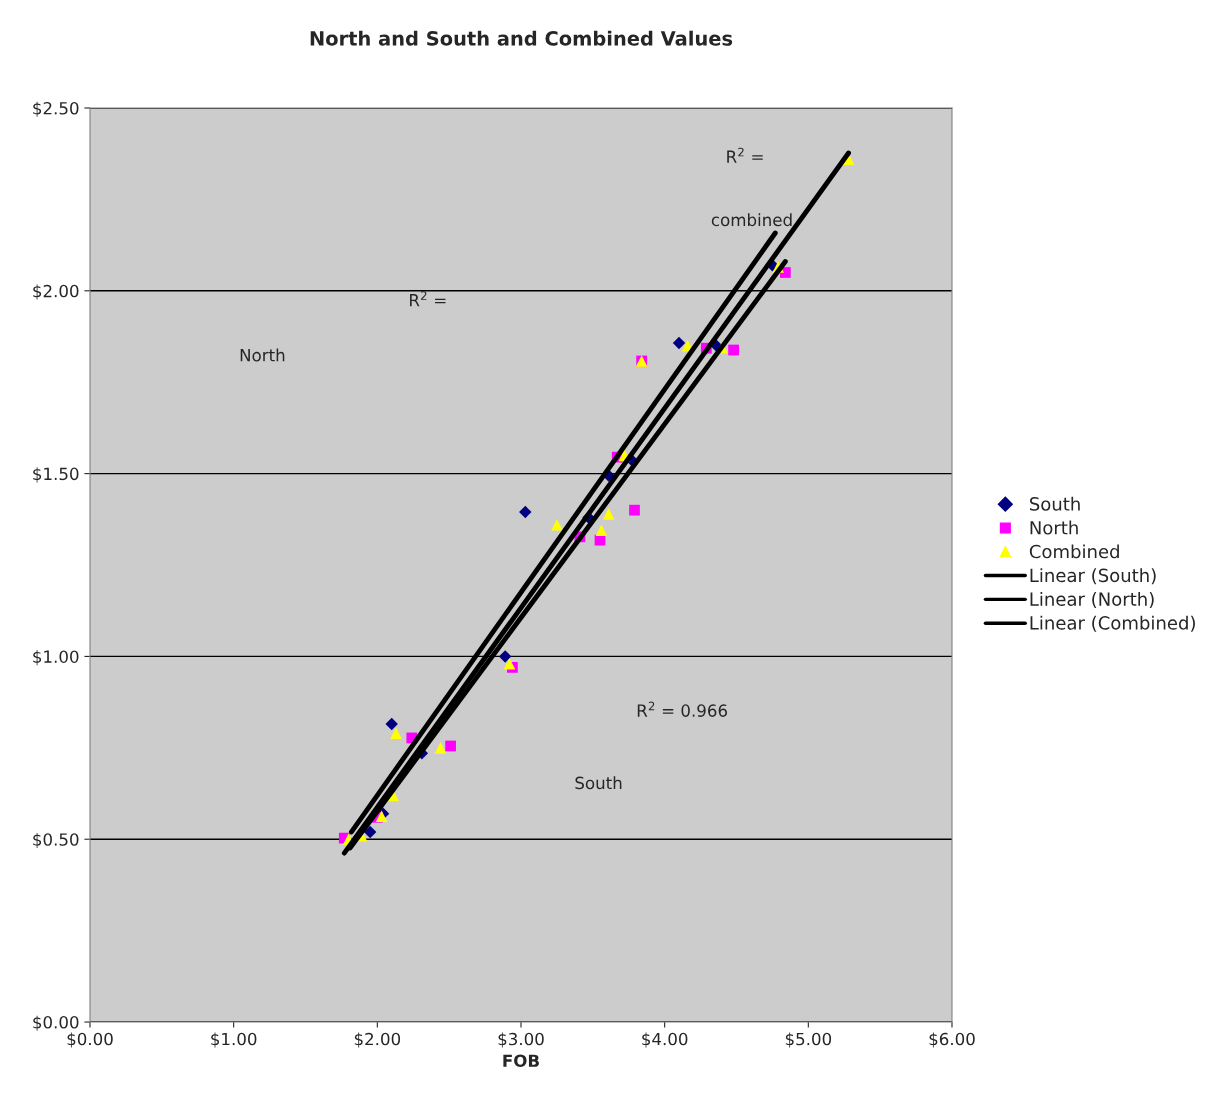  Describe the element at coordinates (665, 1040) in the screenshot. I see `x-tick-label: $4.00` at that location.